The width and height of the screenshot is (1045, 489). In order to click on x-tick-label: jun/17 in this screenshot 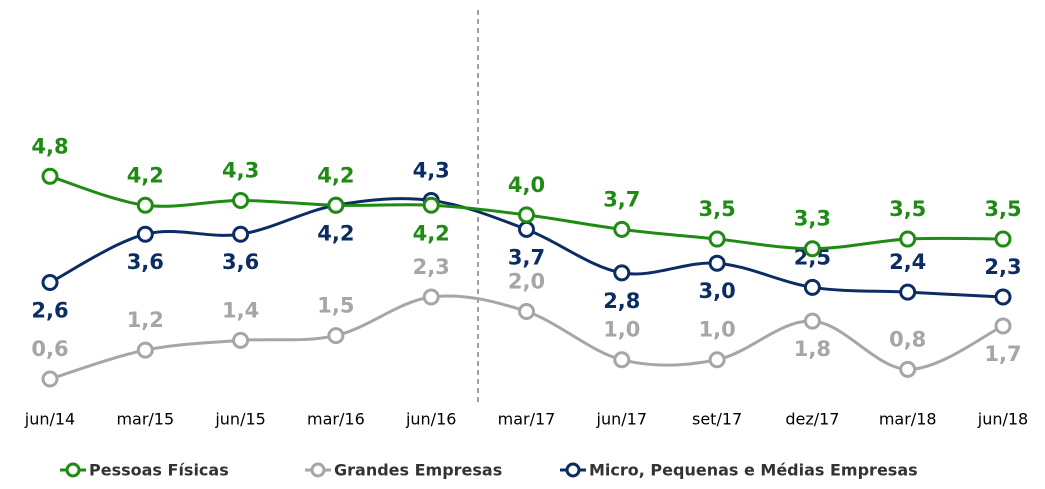, I will do `click(621, 419)`.